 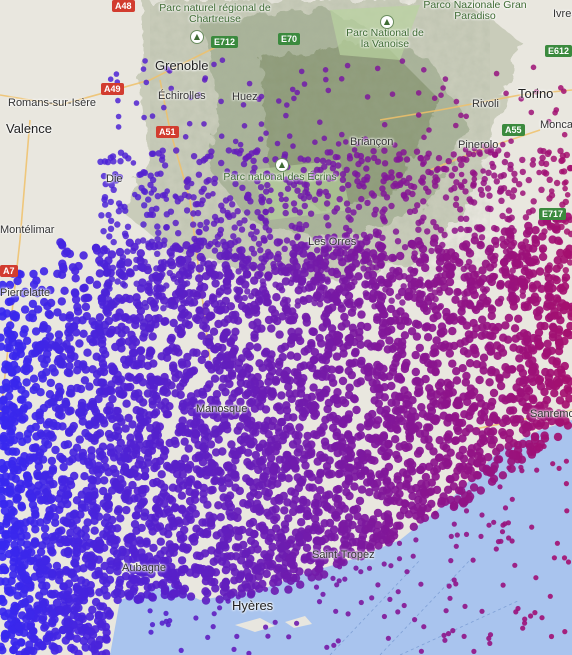 I want to click on place-label-rivoli: Rivoli, so click(x=485, y=104).